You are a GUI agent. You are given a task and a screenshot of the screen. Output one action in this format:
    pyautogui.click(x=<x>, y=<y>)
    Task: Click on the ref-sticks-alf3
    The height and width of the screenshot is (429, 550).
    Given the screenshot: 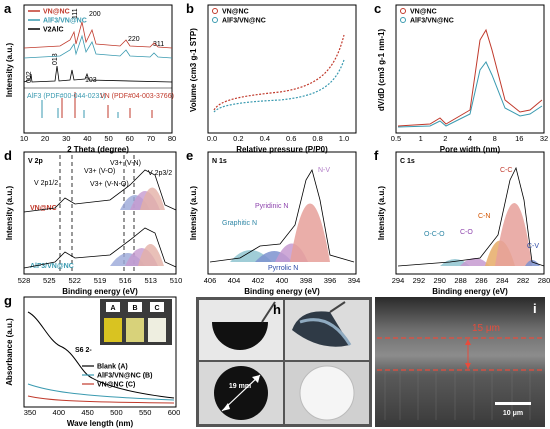 What is the action you would take?
    pyautogui.click(x=80, y=109)
    